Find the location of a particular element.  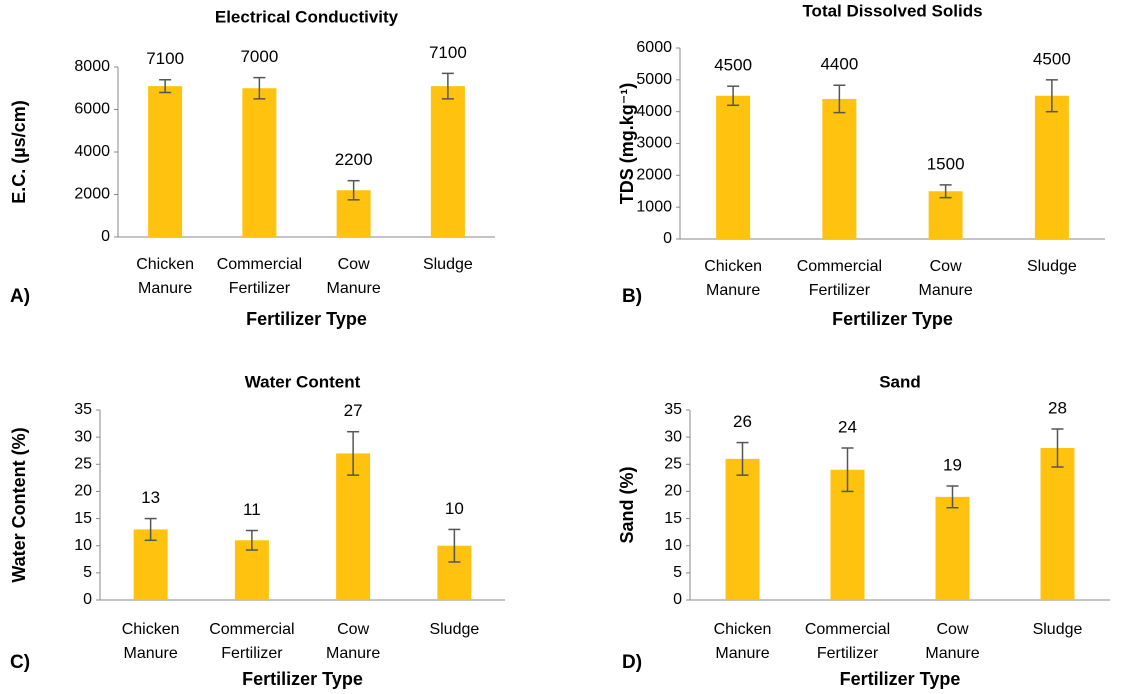

data-label: 11 is located at coordinates (252, 509).